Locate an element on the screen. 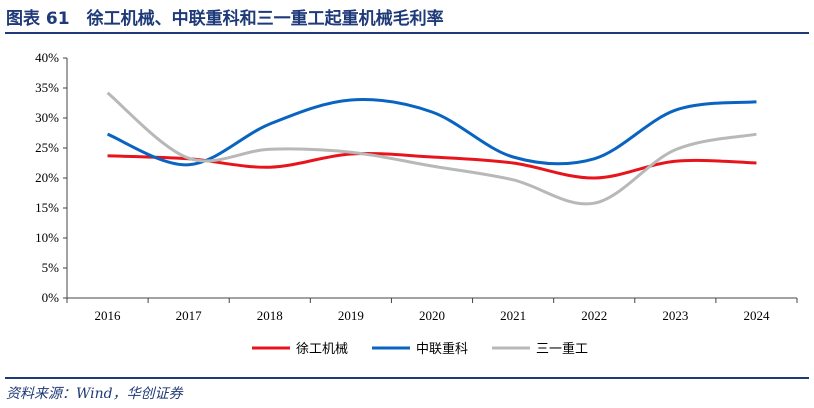 This screenshot has height=408, width=814. y-tick-label: 5% is located at coordinates (51, 267).